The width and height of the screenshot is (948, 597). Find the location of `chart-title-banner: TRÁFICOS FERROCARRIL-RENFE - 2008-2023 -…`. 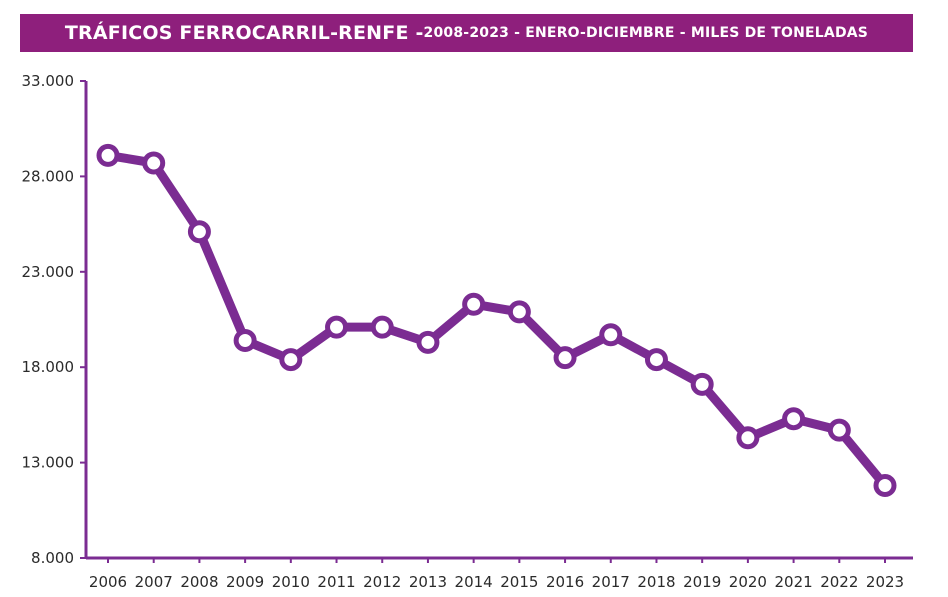

chart-title-banner: TRÁFICOS FERROCARRIL-RENFE - 2008-2023 -… is located at coordinates (466, 33).